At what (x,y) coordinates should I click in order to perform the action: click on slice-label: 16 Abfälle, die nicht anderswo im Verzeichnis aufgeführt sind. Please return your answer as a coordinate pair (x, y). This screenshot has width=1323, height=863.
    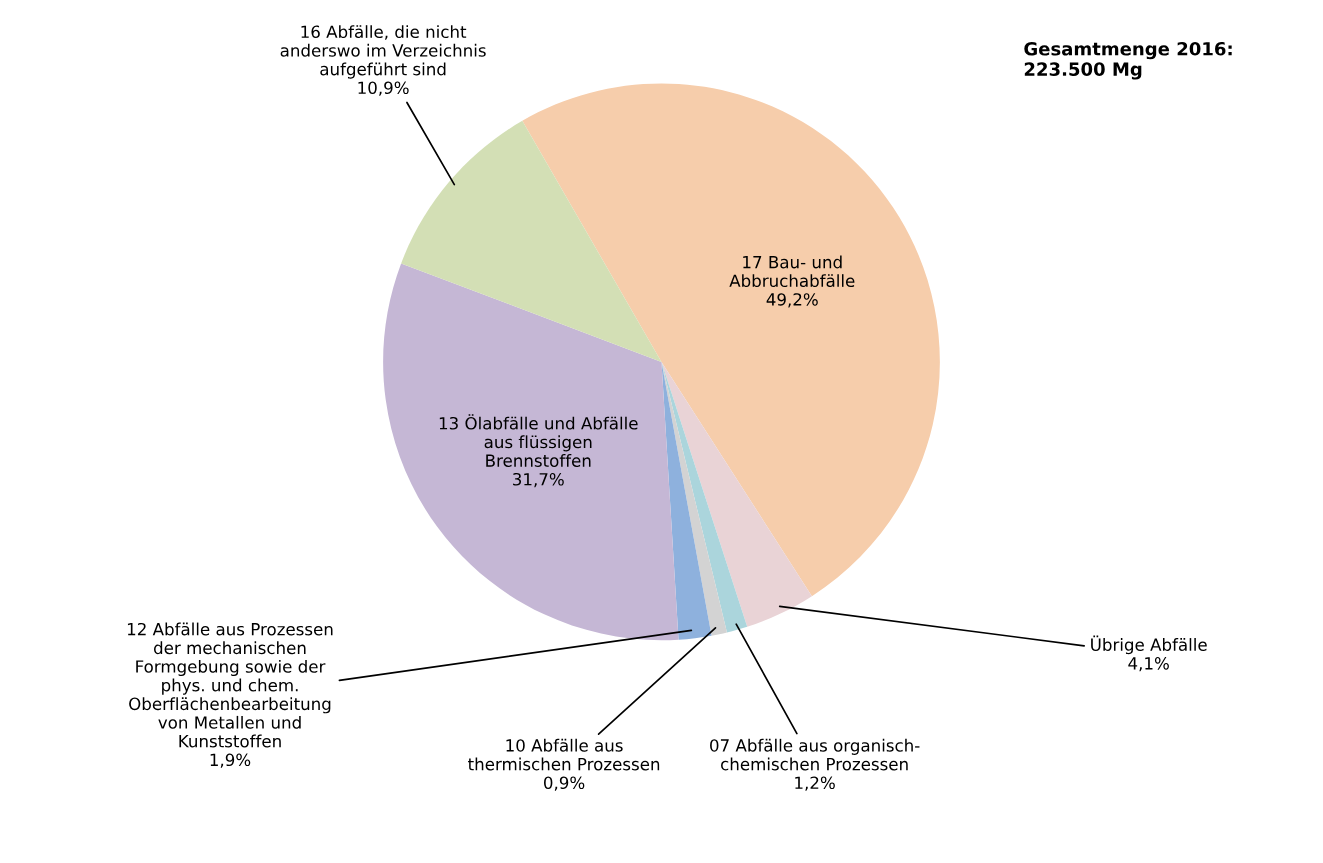
    Looking at the image, I should click on (383, 52).